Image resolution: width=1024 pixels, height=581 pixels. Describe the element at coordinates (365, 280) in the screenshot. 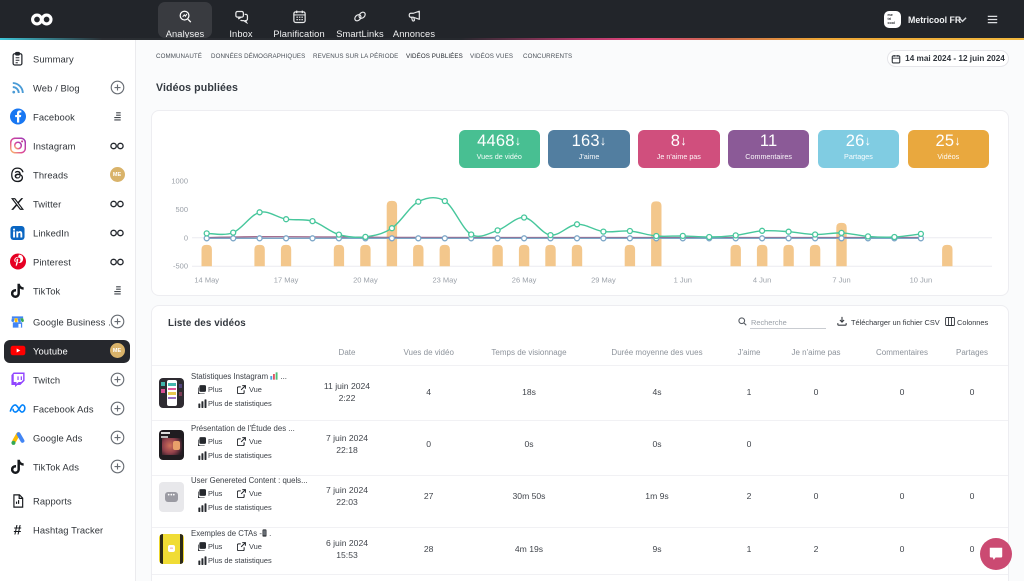

I see `svg-text: 20 May` at that location.